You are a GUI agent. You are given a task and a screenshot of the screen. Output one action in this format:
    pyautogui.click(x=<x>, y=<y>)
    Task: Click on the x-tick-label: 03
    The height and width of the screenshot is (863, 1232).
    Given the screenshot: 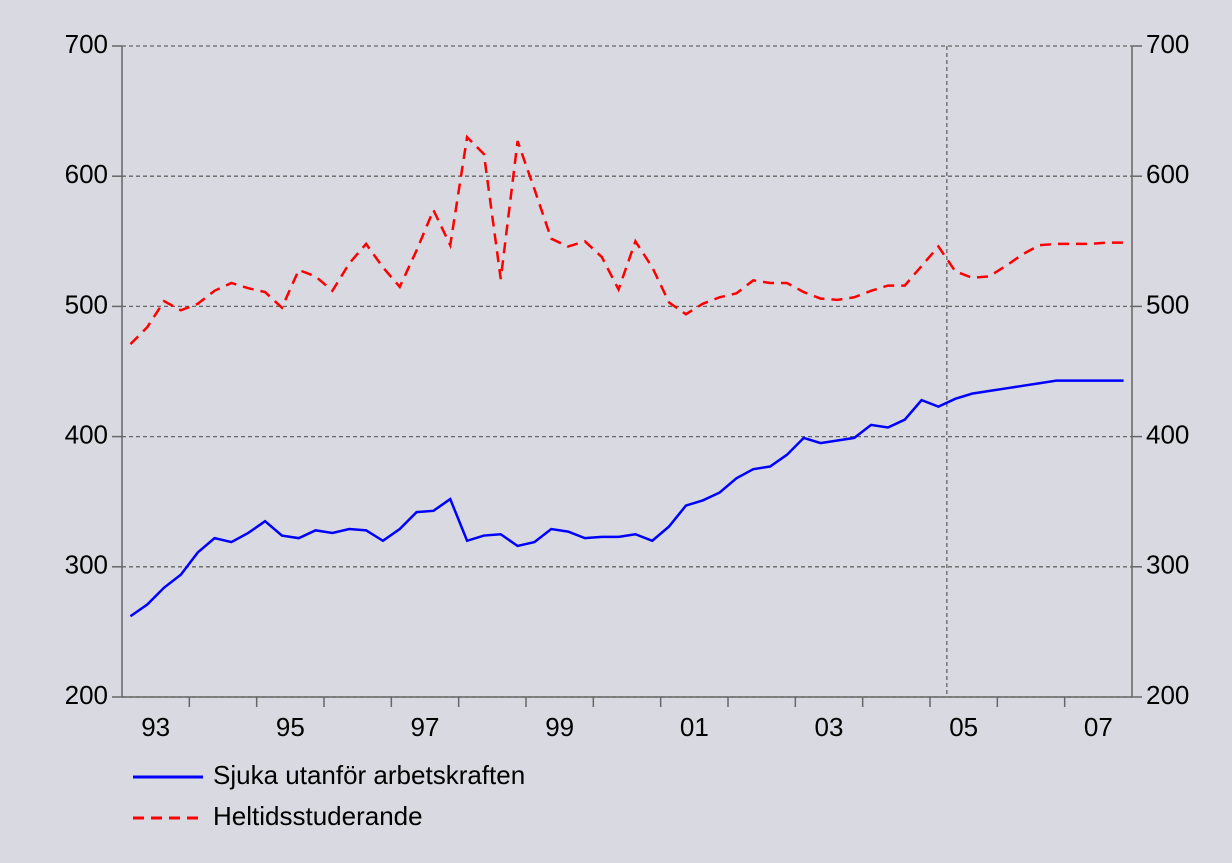 What is the action you would take?
    pyautogui.click(x=829, y=727)
    